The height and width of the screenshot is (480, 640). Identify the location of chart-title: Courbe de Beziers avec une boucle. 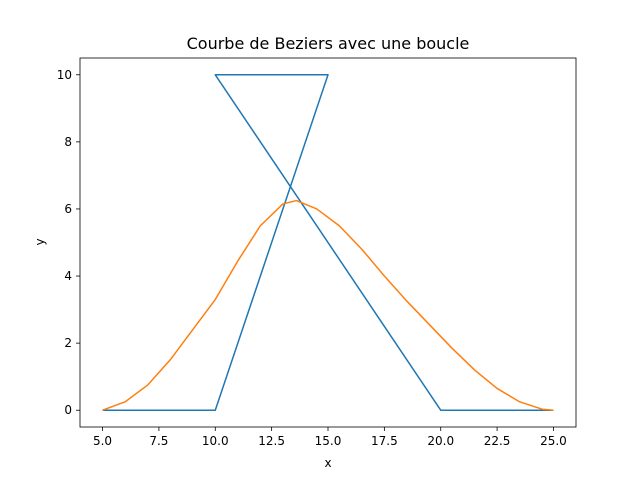
(328, 43).